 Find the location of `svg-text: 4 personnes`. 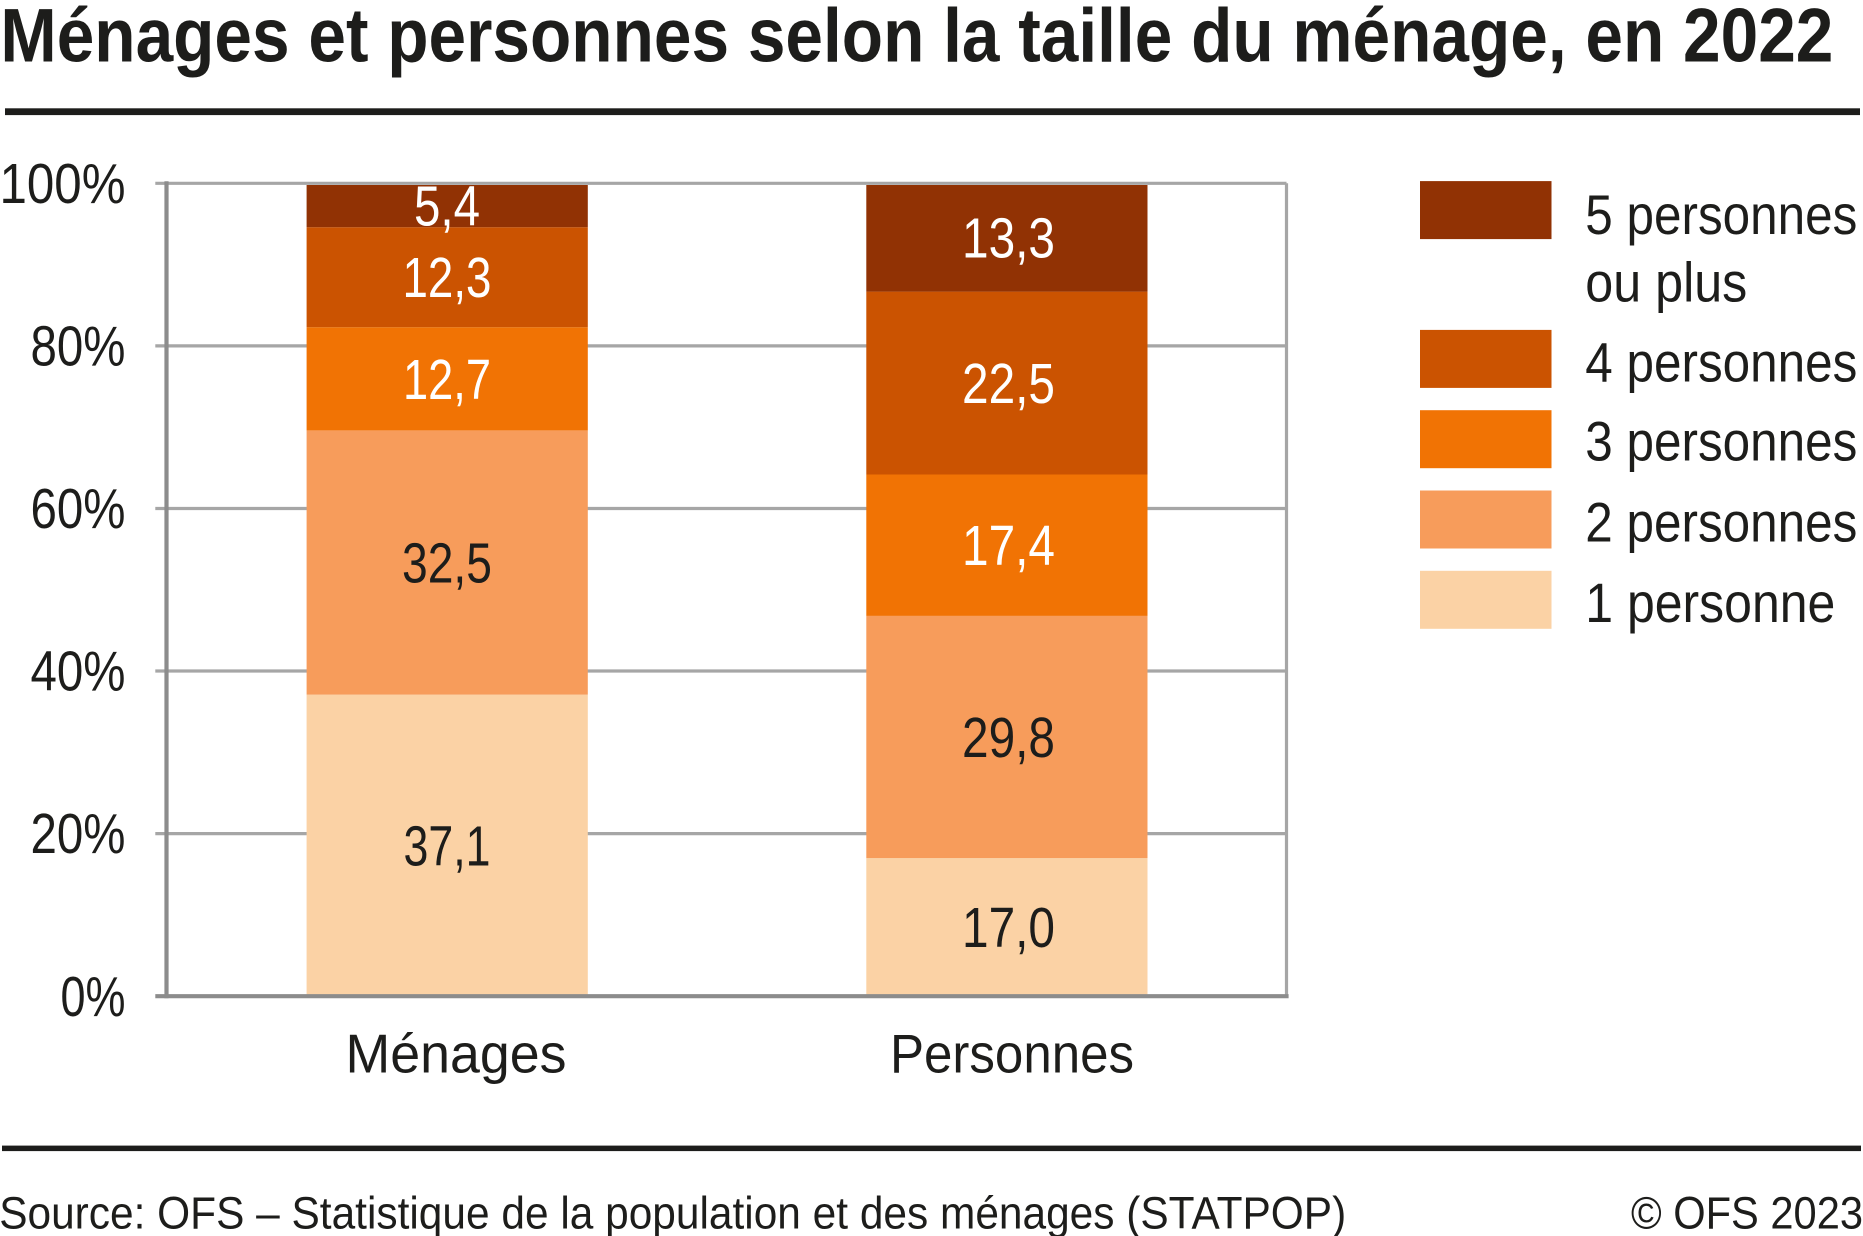

svg-text: 4 personnes is located at coordinates (1721, 361).